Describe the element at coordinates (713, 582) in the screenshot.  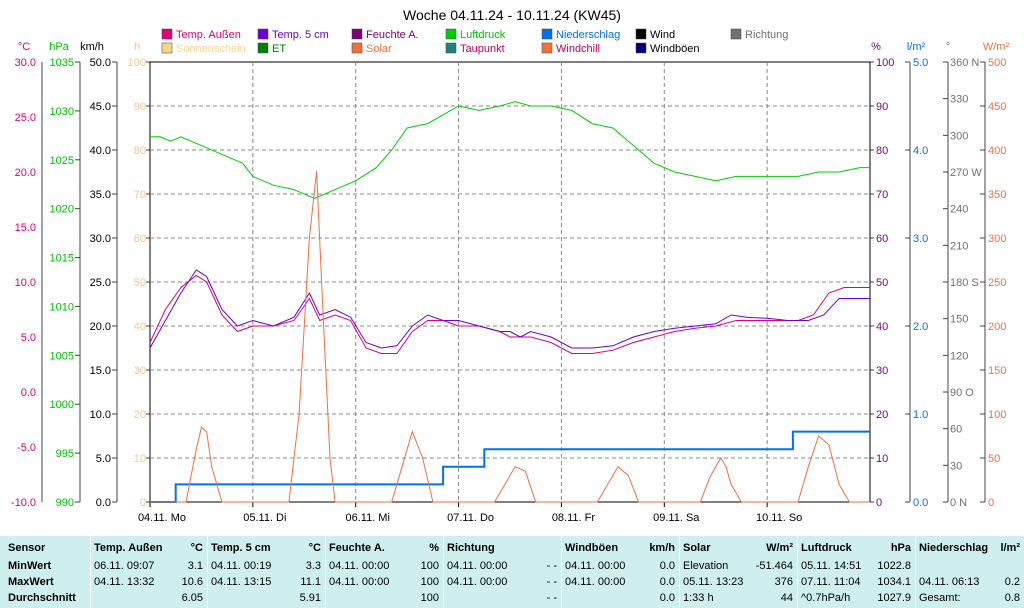
I see `stat-cell: 05.11. 13:23` at that location.